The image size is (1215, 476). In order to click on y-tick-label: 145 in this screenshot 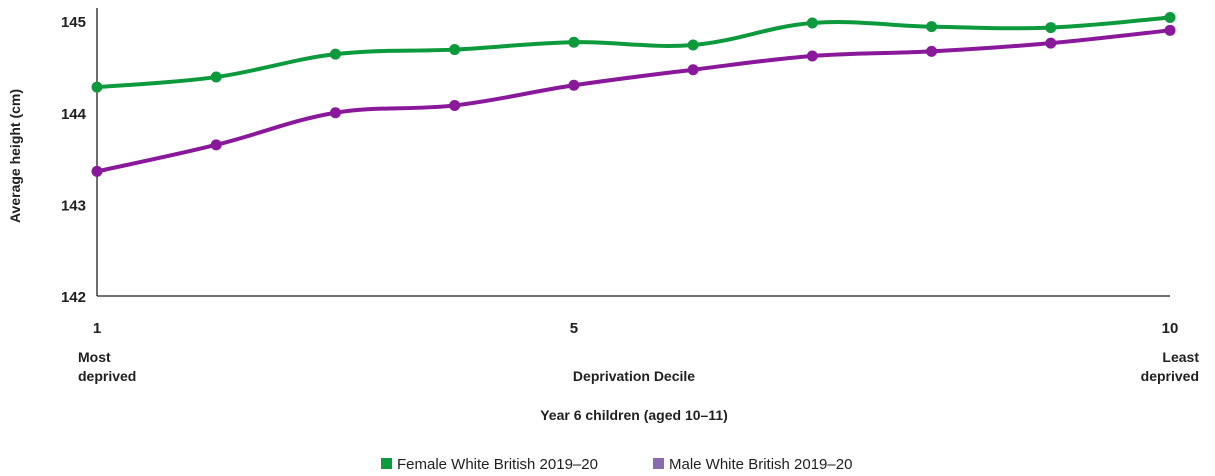, I will do `click(73, 22)`.